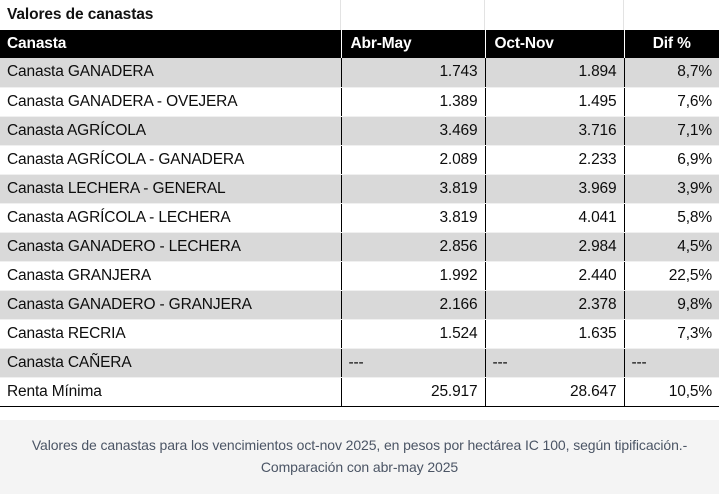 The image size is (719, 494). I want to click on cell-oct-nov: 4.041, so click(555, 218).